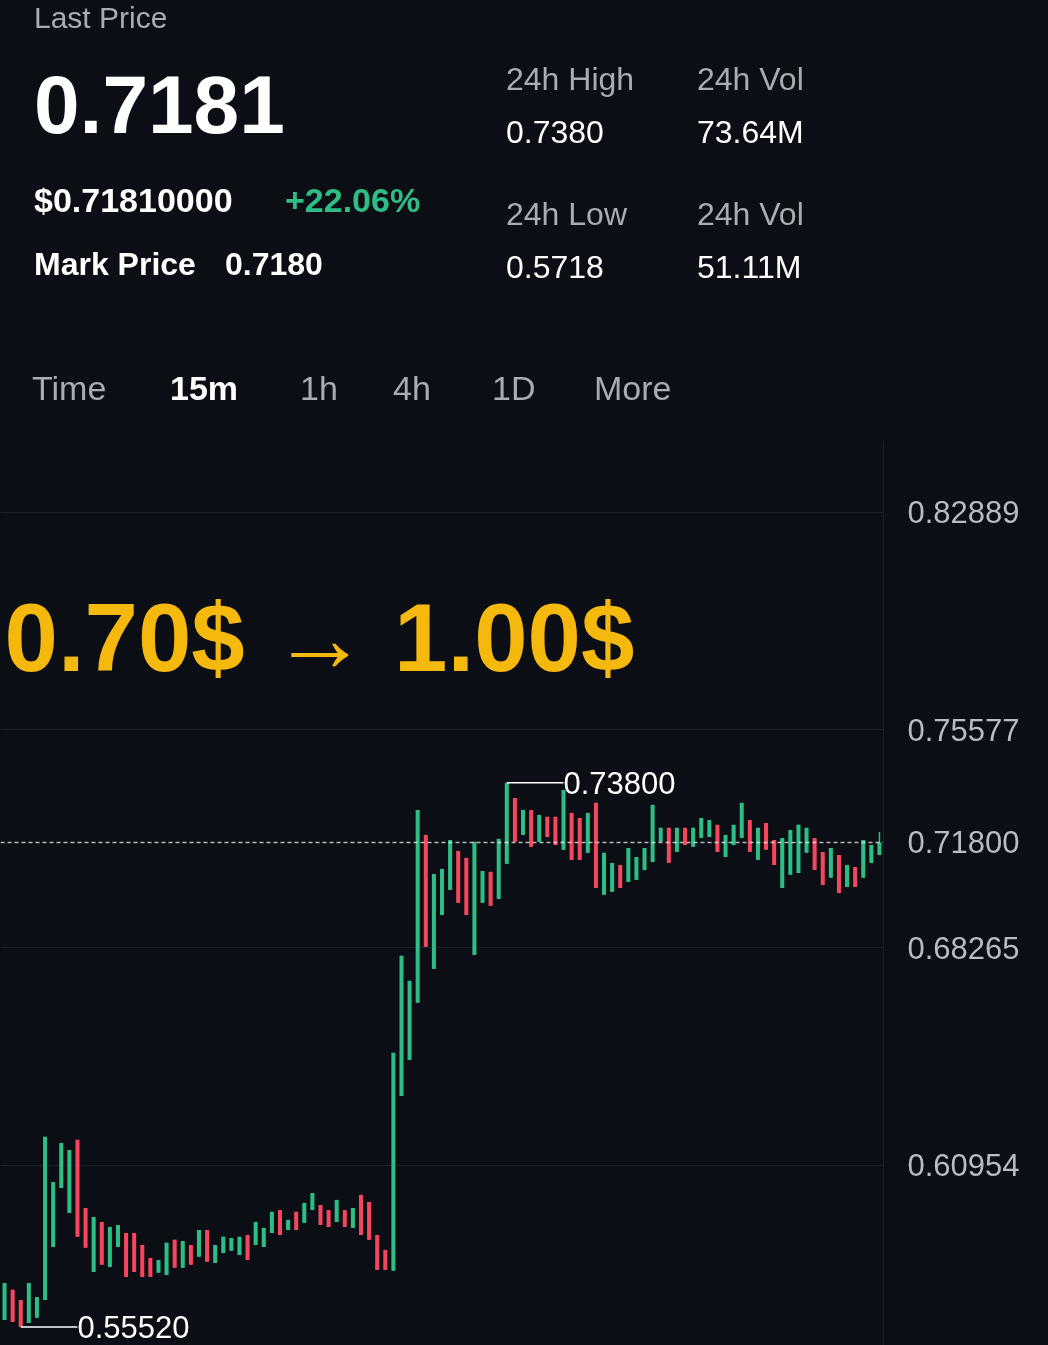  I want to click on text: Time, so click(69, 388).